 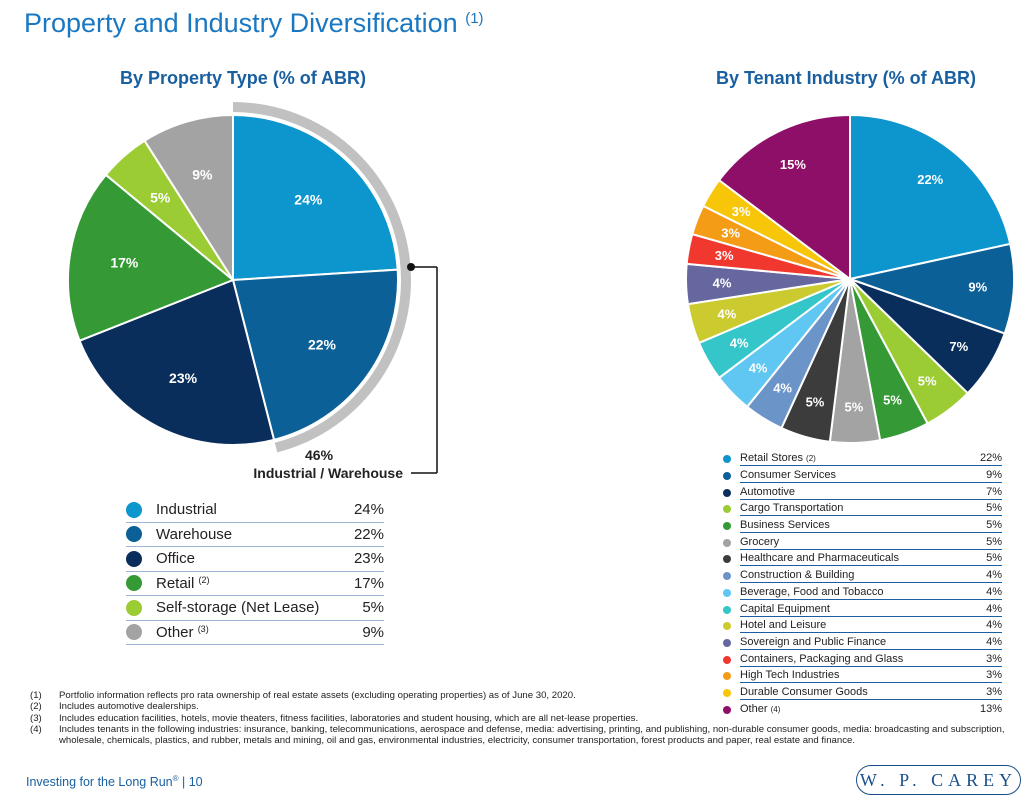 I want to click on page-title-text: Property and Industry Diversification, so click(x=241, y=23).